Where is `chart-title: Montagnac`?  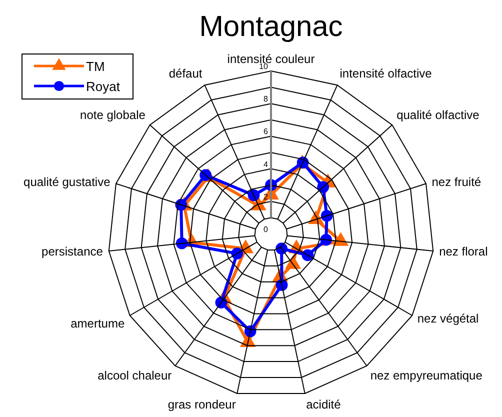
chart-title: Montagnac is located at coordinates (271, 27).